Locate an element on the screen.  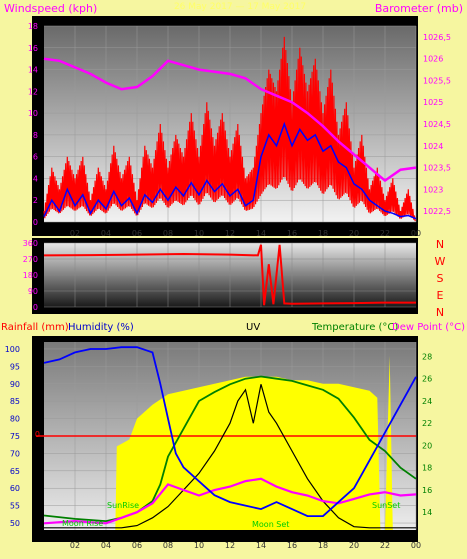
temperature-tick-label: 16 is located at coordinates (427, 490).